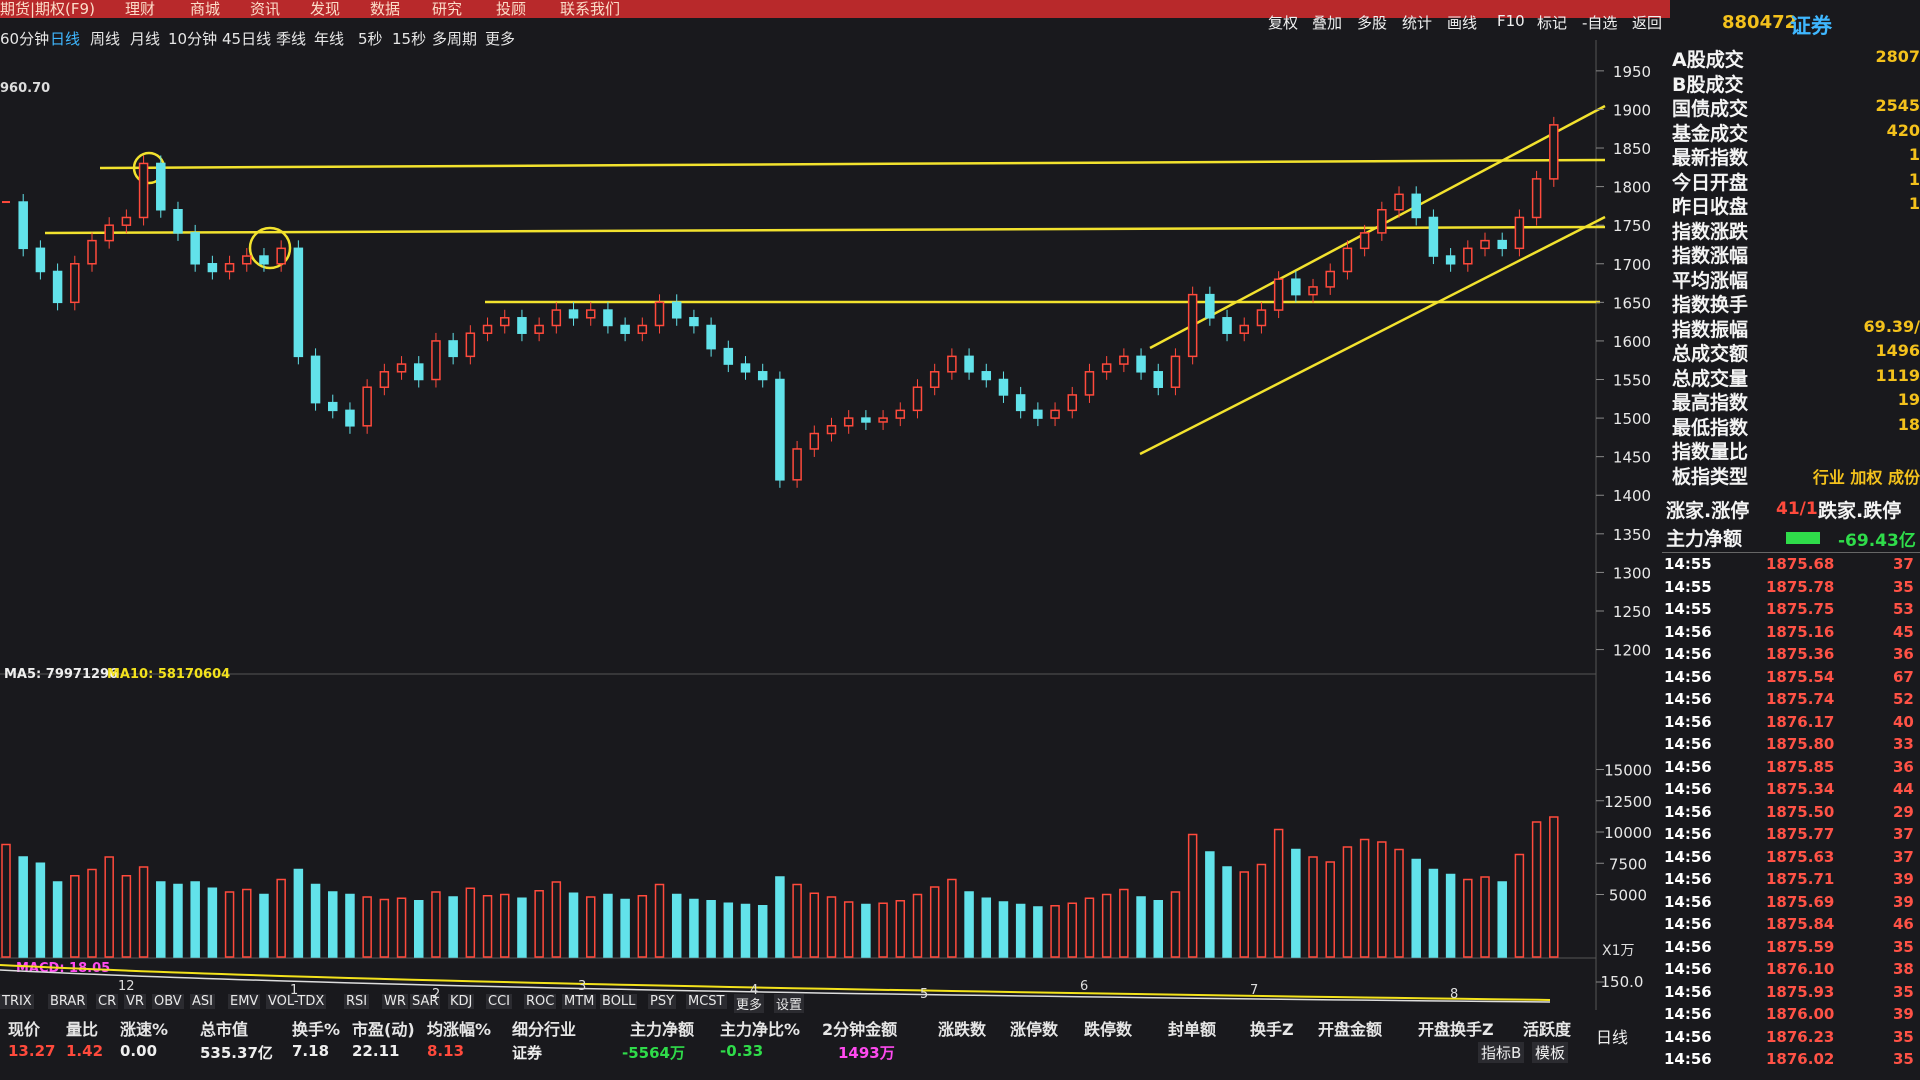 Image resolution: width=1920 pixels, height=1080 pixels. What do you see at coordinates (395, 1001) in the screenshot?
I see `indicator-tab: WR` at bounding box center [395, 1001].